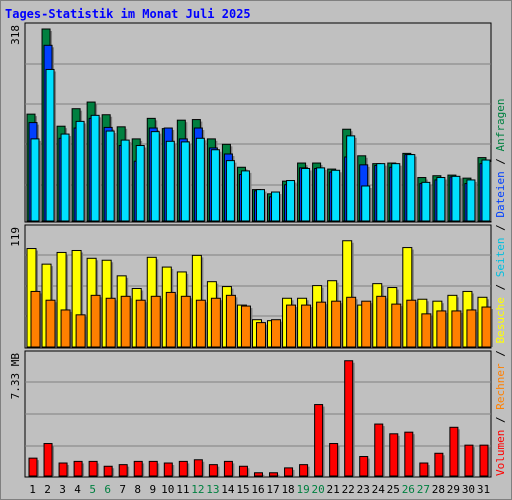 This screenshot has width=512, height=500. Describe the element at coordinates (197, 489) in the screenshot. I see `x-tick-label: 12` at that location.